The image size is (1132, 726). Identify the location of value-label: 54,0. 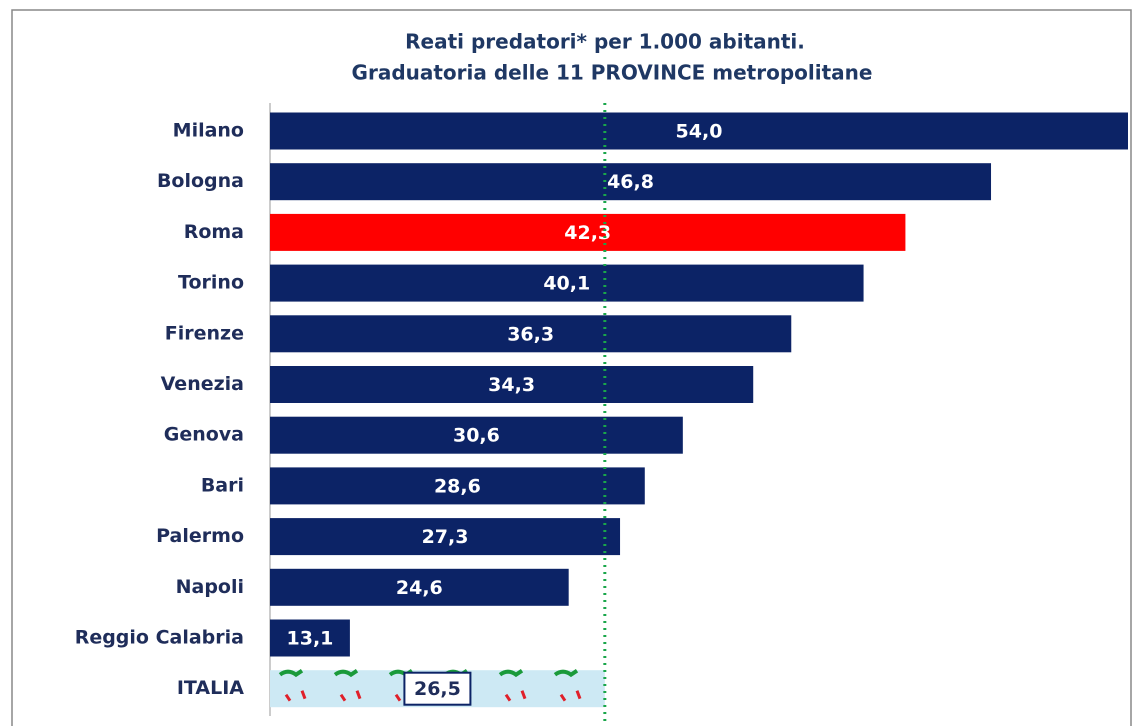
(699, 132).